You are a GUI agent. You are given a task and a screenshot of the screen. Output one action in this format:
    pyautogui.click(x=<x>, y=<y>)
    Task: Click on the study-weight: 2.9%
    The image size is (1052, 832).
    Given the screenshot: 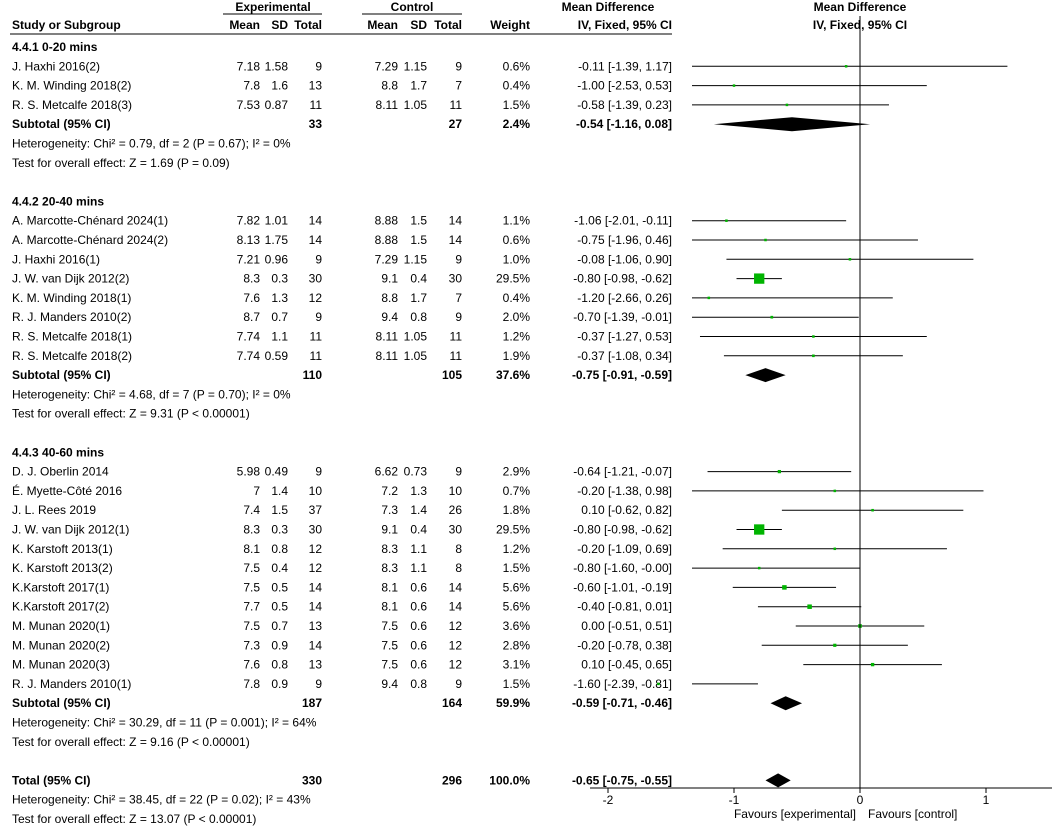 What is the action you would take?
    pyautogui.click(x=517, y=472)
    